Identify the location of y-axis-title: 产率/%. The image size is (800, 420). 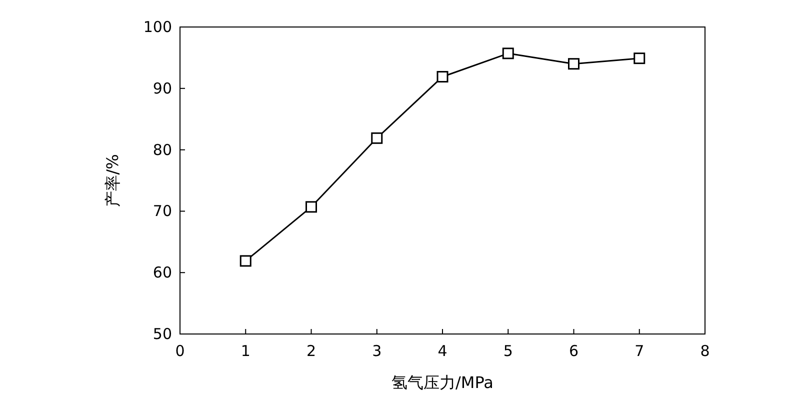
(112, 180).